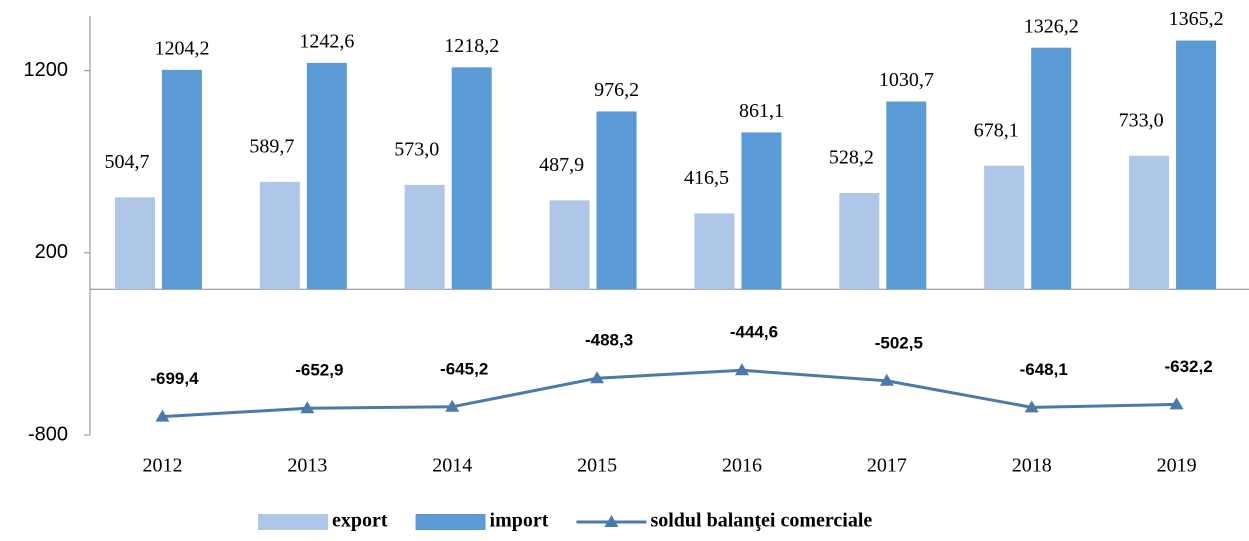  Describe the element at coordinates (996, 130) in the screenshot. I see `data-label: 678,1` at that location.